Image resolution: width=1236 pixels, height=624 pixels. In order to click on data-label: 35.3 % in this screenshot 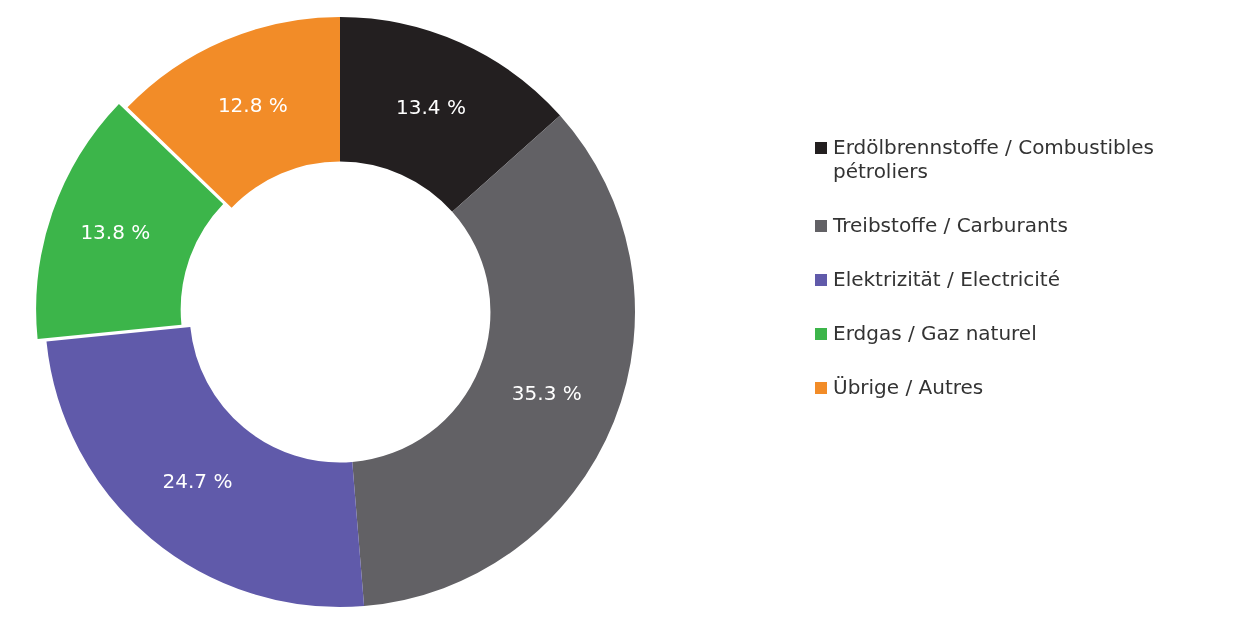, I will do `click(546, 392)`.